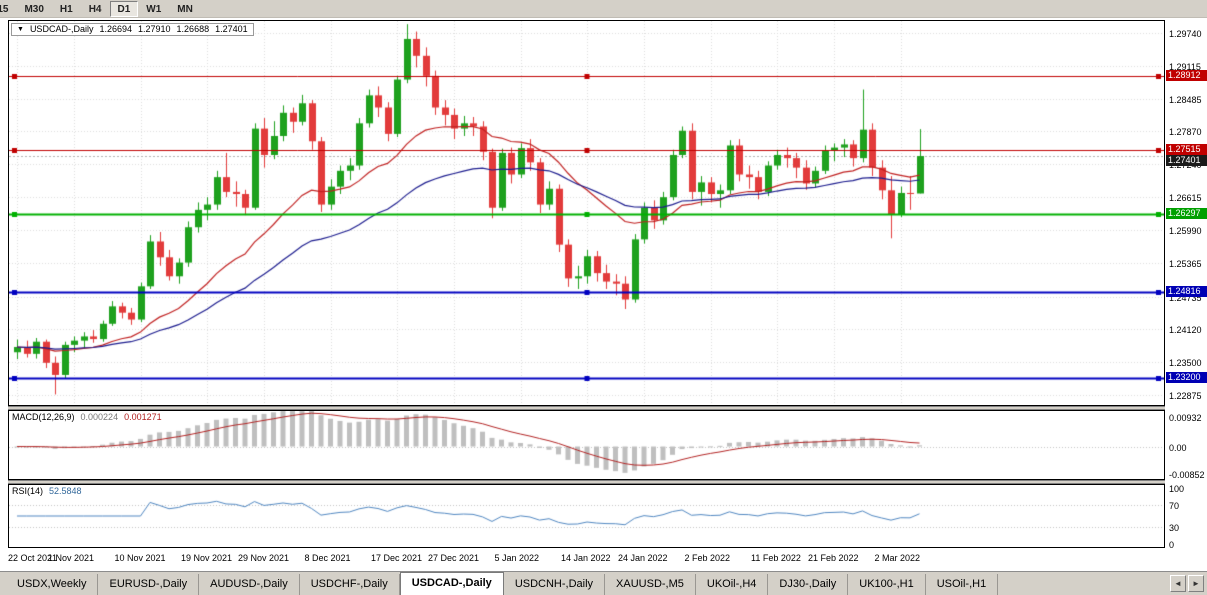  I want to click on date-tick-label: 10 Nov 2021, so click(140, 558).